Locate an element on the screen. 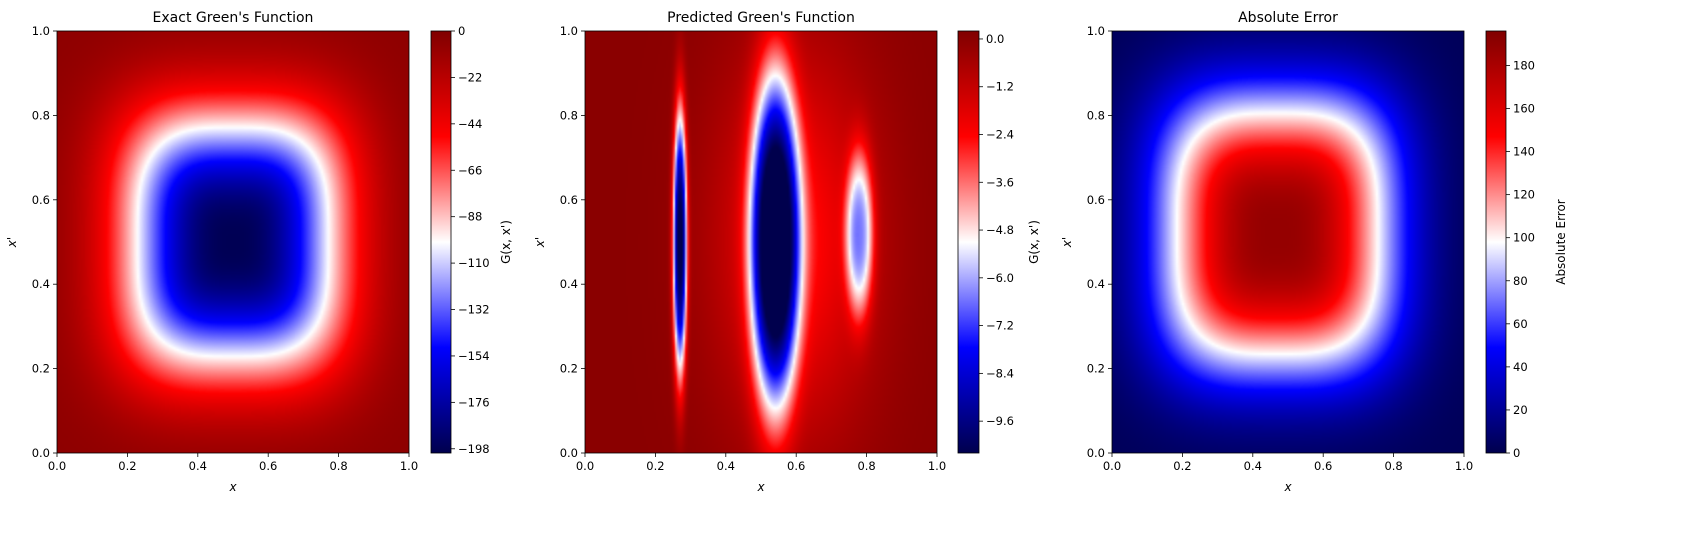 This screenshot has width=1707, height=547. colorbar-tick-label: −4.8 is located at coordinates (1000, 230).